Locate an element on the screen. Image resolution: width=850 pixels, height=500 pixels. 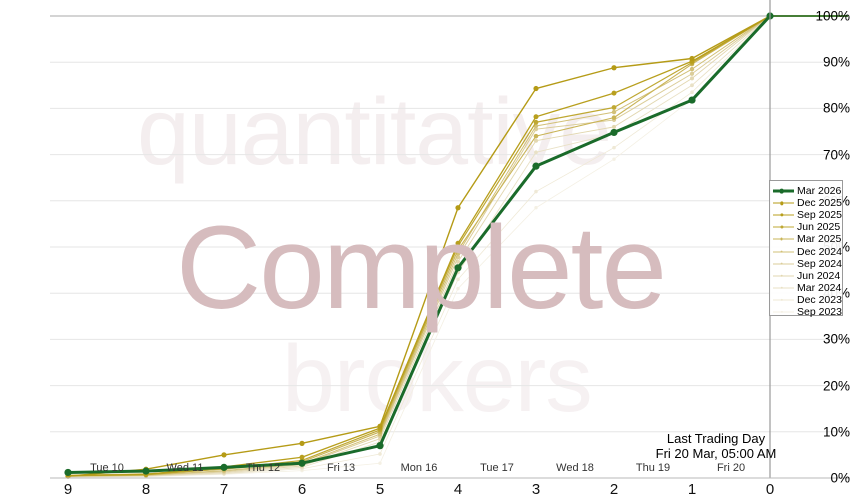
x-axis-tick-label: 7 is located at coordinates (224, 489).